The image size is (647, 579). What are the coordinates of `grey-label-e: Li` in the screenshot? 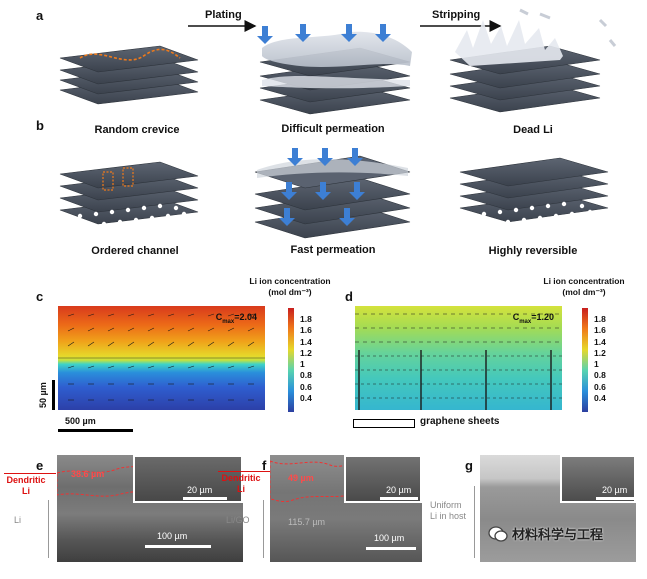 It's located at (18, 520).